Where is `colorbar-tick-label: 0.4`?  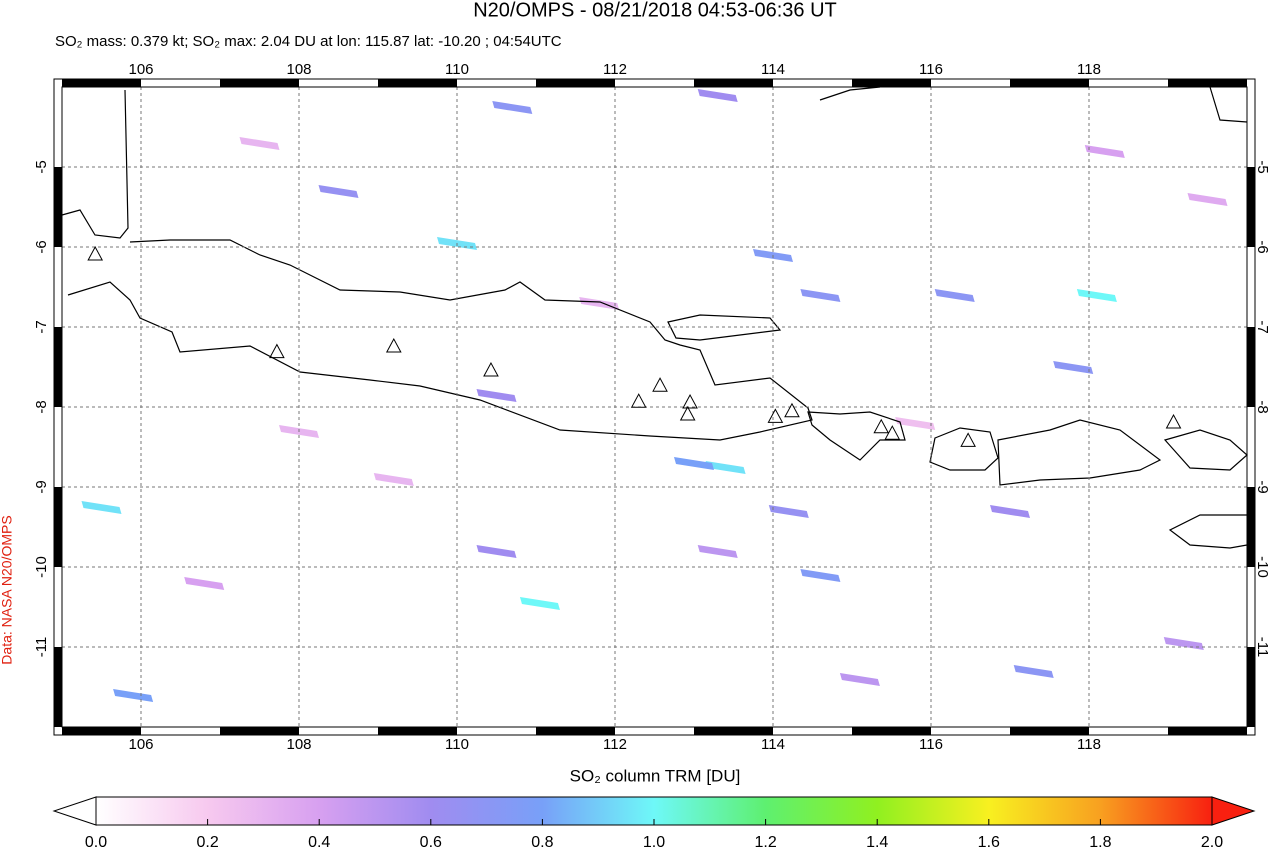
colorbar-tick-label: 0.4 is located at coordinates (319, 842).